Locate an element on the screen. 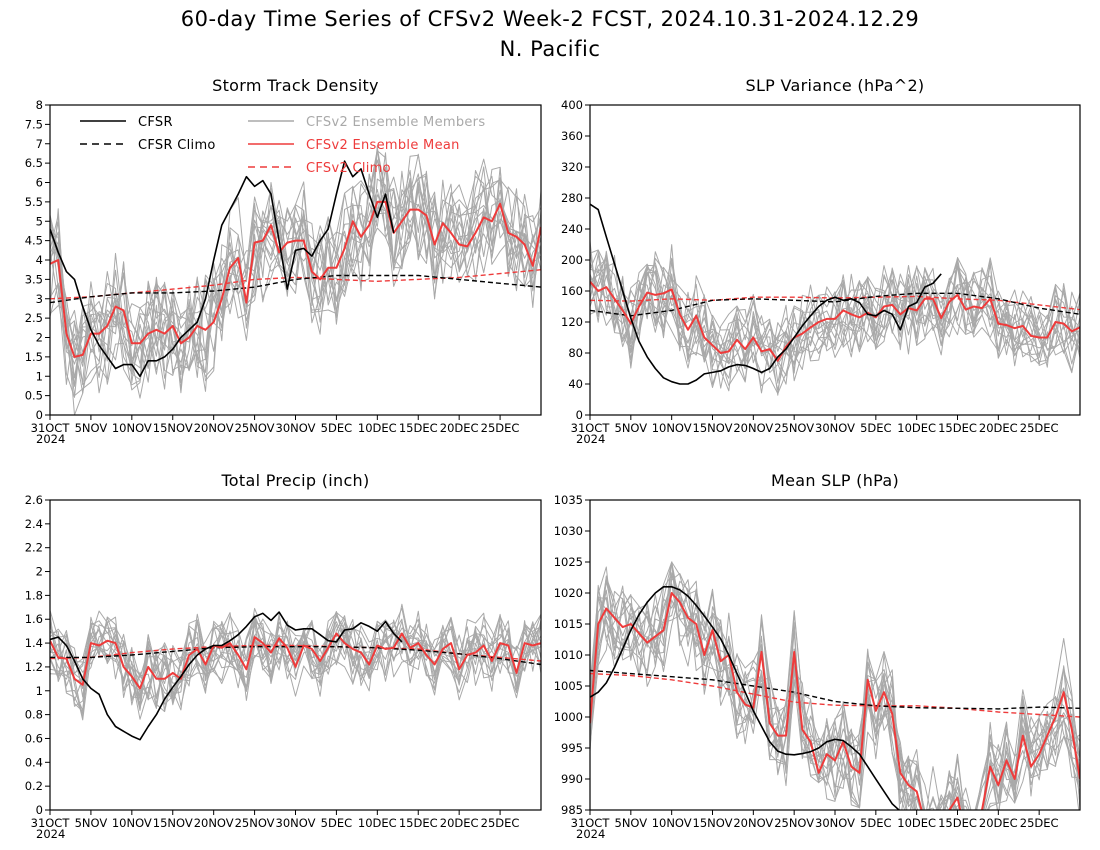  y-tick-label: 1.2 is located at coordinates (34, 667).